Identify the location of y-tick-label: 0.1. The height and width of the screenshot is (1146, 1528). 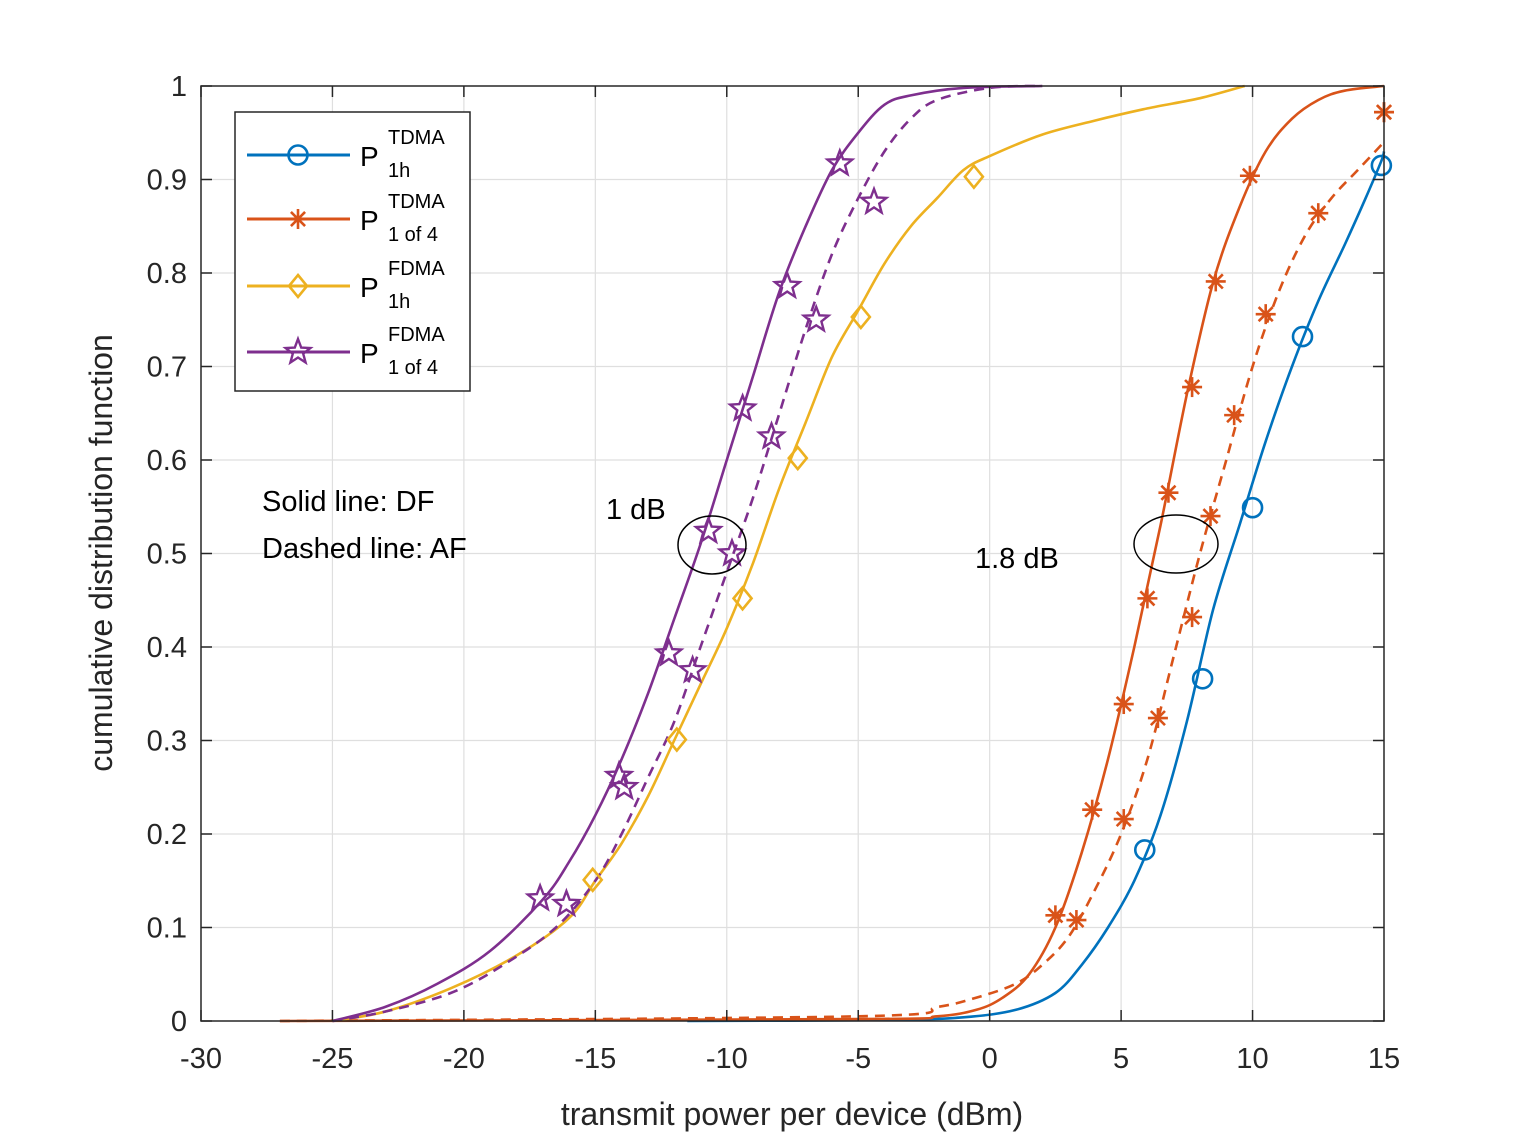
(167, 929).